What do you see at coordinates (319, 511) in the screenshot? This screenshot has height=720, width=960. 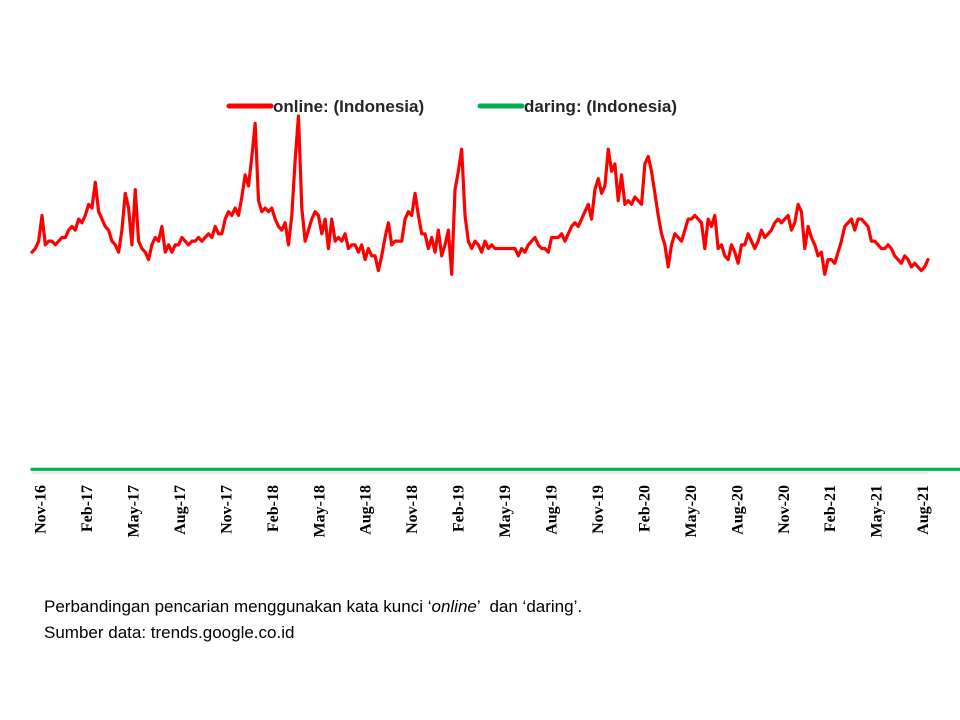 I see `x-tick-label: May-18` at bounding box center [319, 511].